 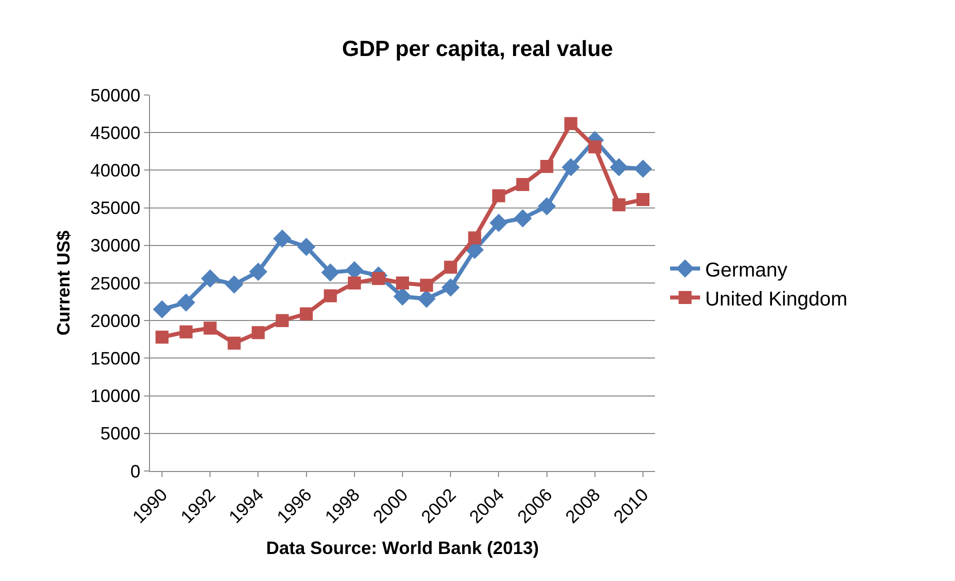 I want to click on y-tick-label: 40000, so click(x=115, y=170).